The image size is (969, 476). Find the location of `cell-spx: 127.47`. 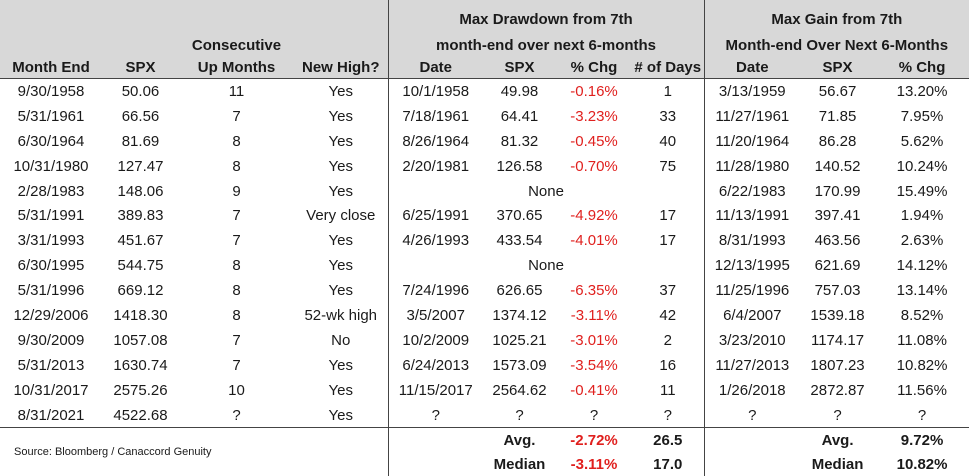

cell-spx: 127.47 is located at coordinates (140, 166).